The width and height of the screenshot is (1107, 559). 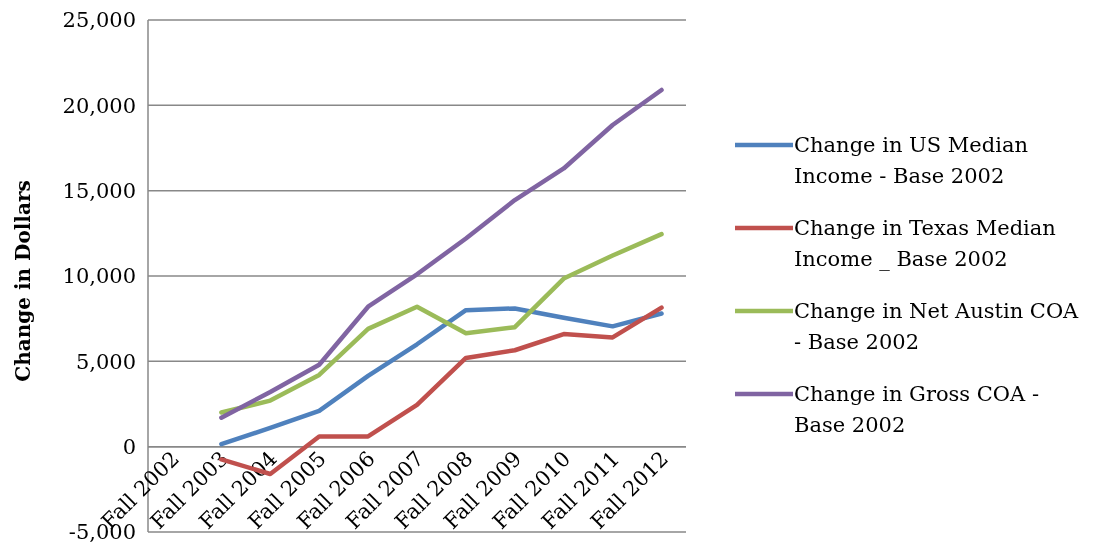 What do you see at coordinates (23, 281) in the screenshot?
I see `y-axis-title: Change in Dollars` at bounding box center [23, 281].